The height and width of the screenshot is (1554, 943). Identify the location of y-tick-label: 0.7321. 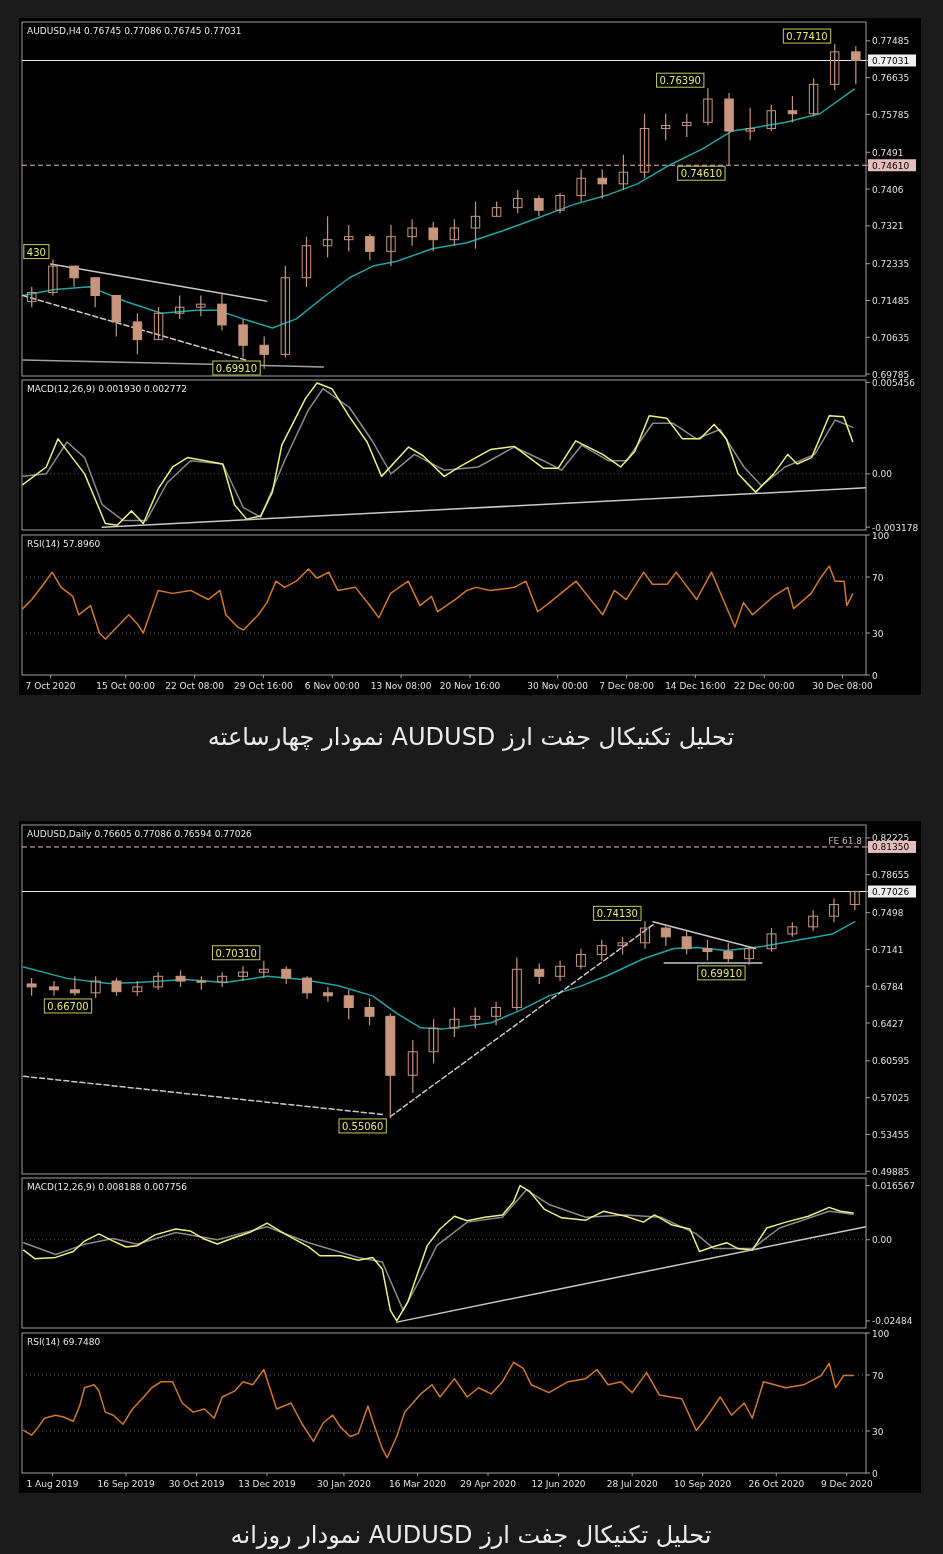
(888, 226).